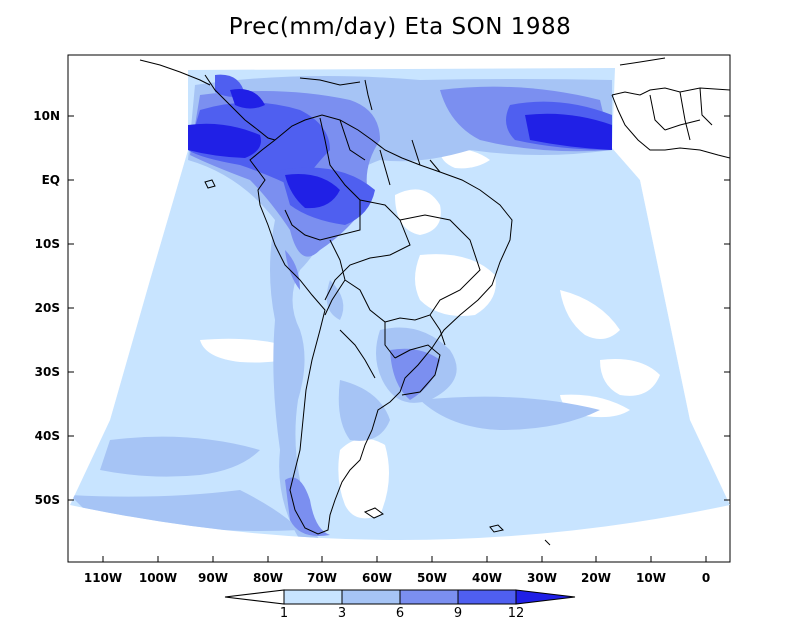 Image resolution: width=800 pixels, height=618 pixels. What do you see at coordinates (404, 559) in the screenshot?
I see `lon-ticks` at bounding box center [404, 559].